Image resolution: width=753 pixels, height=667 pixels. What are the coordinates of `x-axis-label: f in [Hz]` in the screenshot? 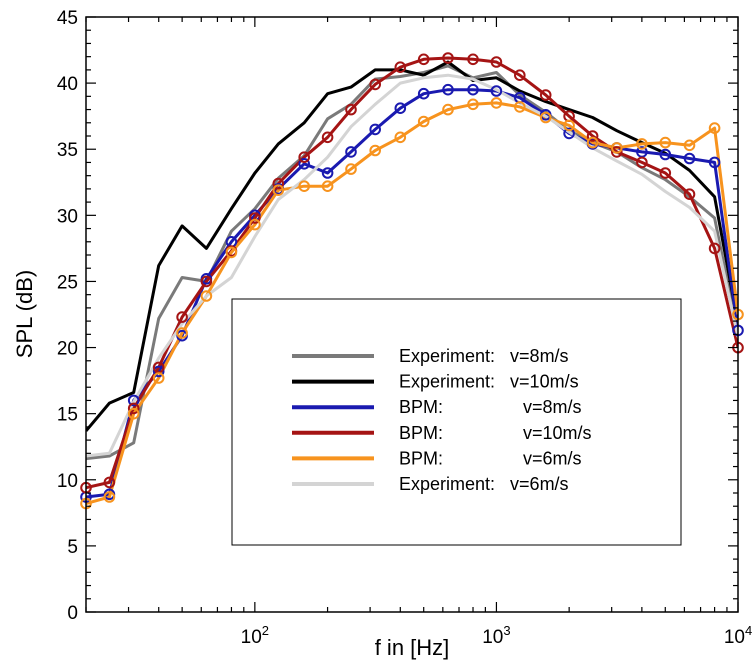 It's located at (412, 647).